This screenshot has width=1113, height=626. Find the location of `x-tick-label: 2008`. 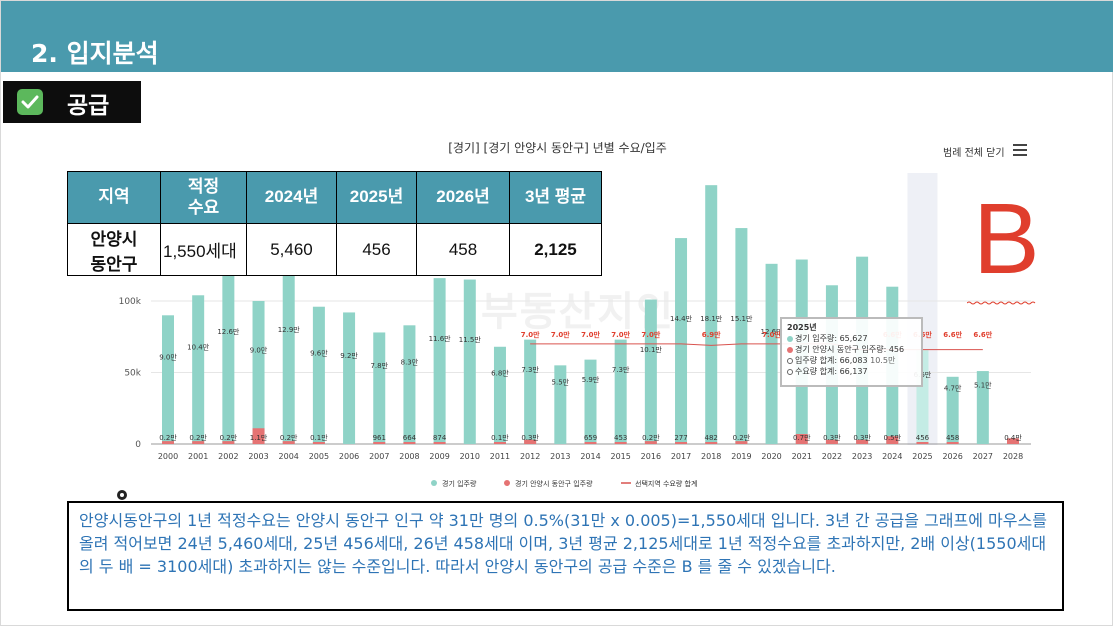

x-tick-label: 2008 is located at coordinates (409, 456).